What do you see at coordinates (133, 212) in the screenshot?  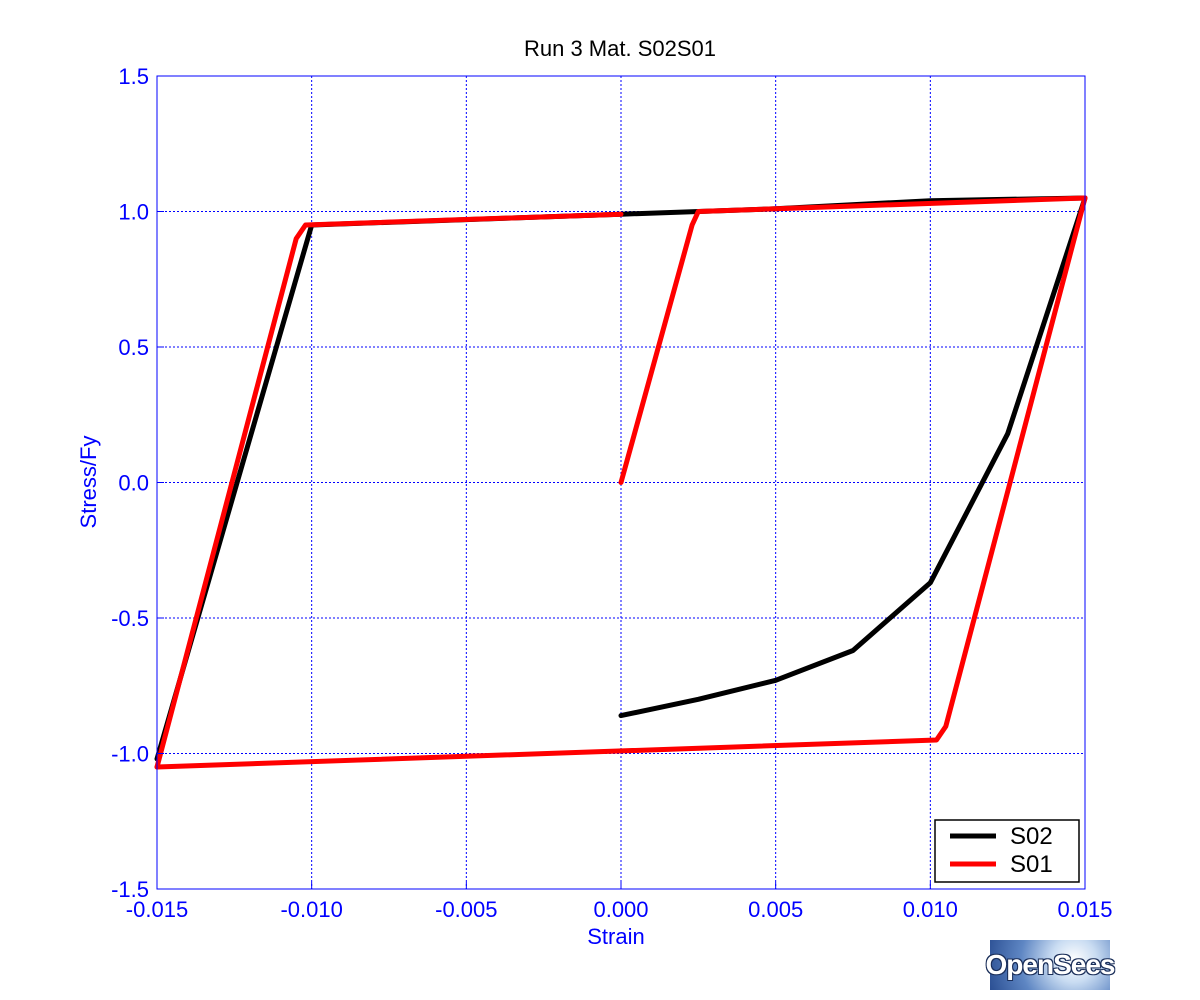 I see `y-tick-label: 1.0` at bounding box center [133, 212].